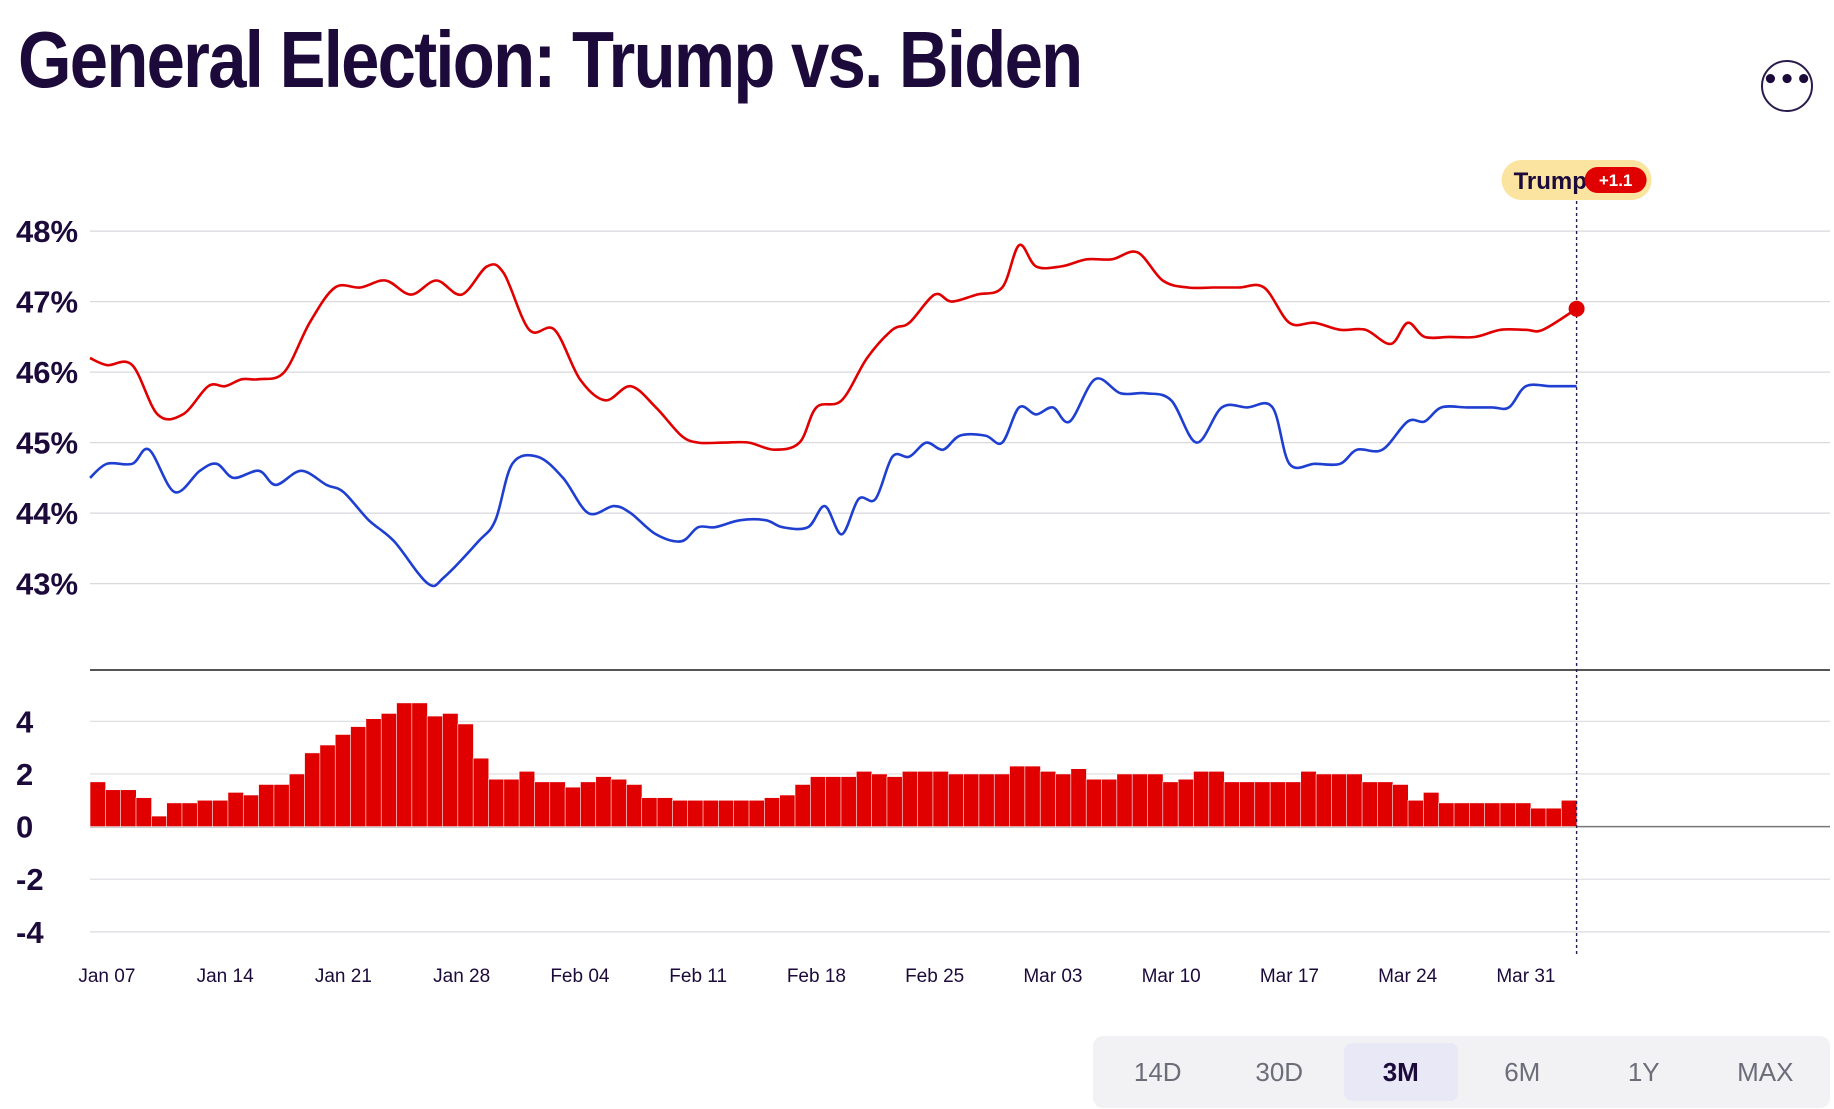 The image size is (1834, 1109). I want to click on more-options-button: •••, so click(1787, 86).